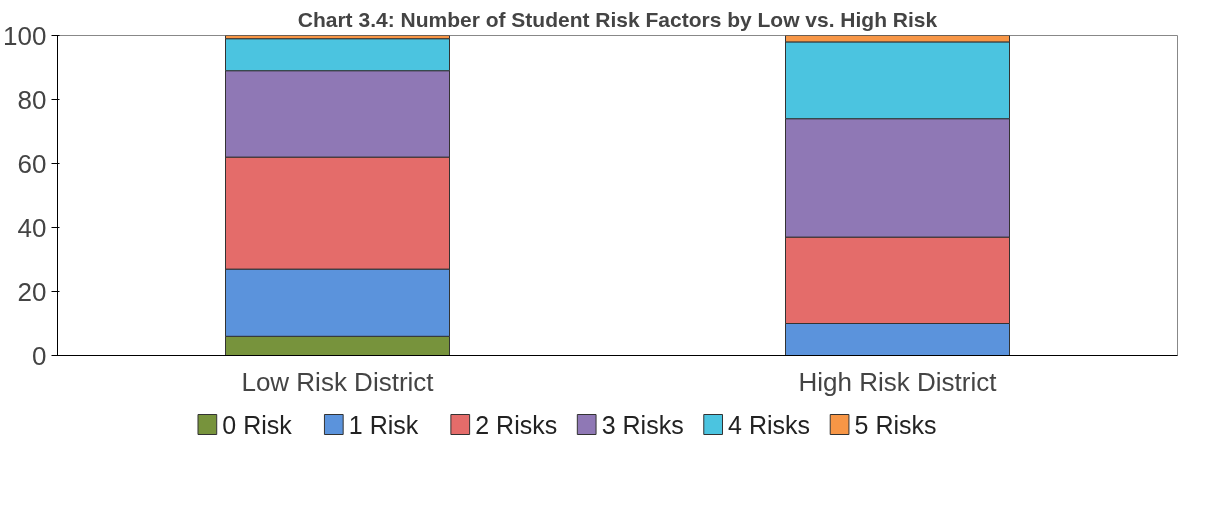  What do you see at coordinates (338, 381) in the screenshot?
I see `x-tick-label: Low Risk District` at bounding box center [338, 381].